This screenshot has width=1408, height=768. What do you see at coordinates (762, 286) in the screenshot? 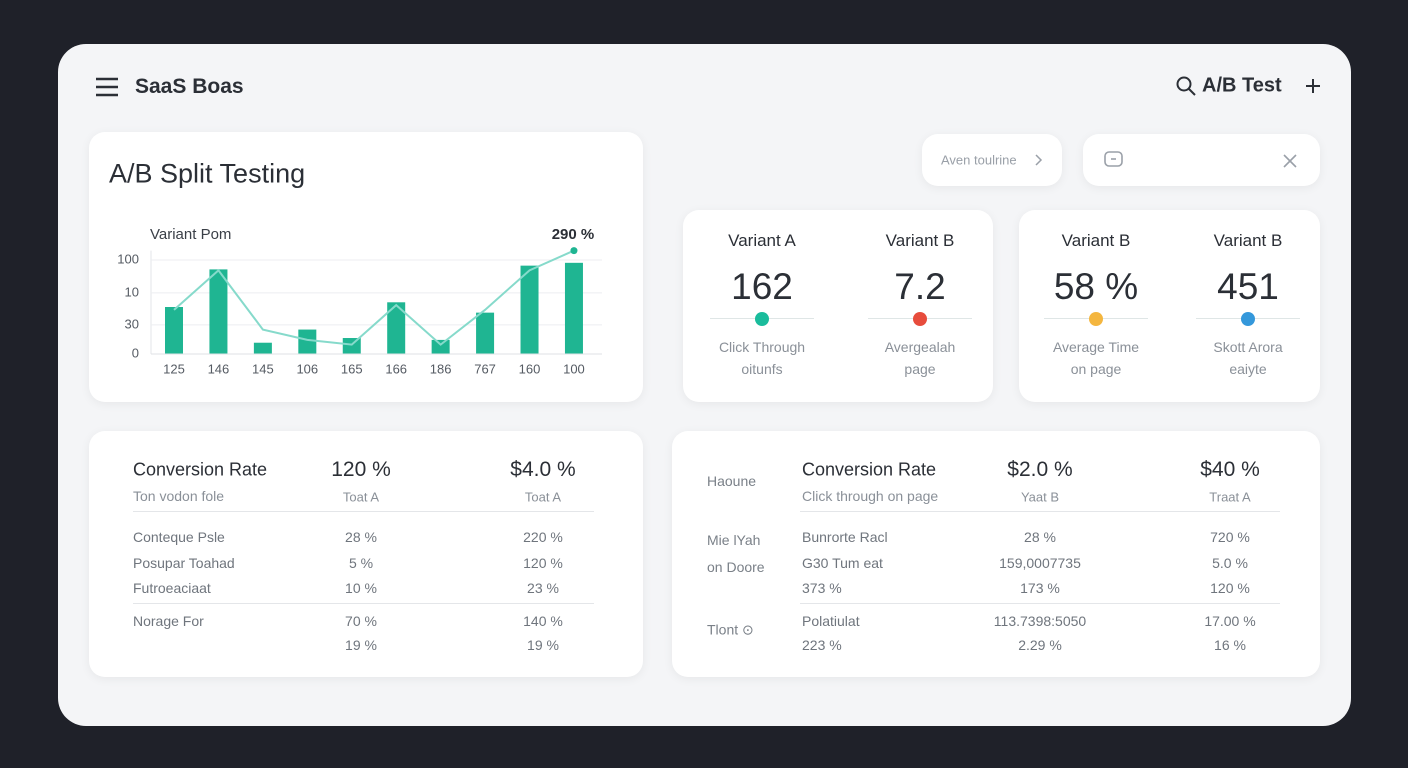
I see `metric-value: 162` at bounding box center [762, 286].